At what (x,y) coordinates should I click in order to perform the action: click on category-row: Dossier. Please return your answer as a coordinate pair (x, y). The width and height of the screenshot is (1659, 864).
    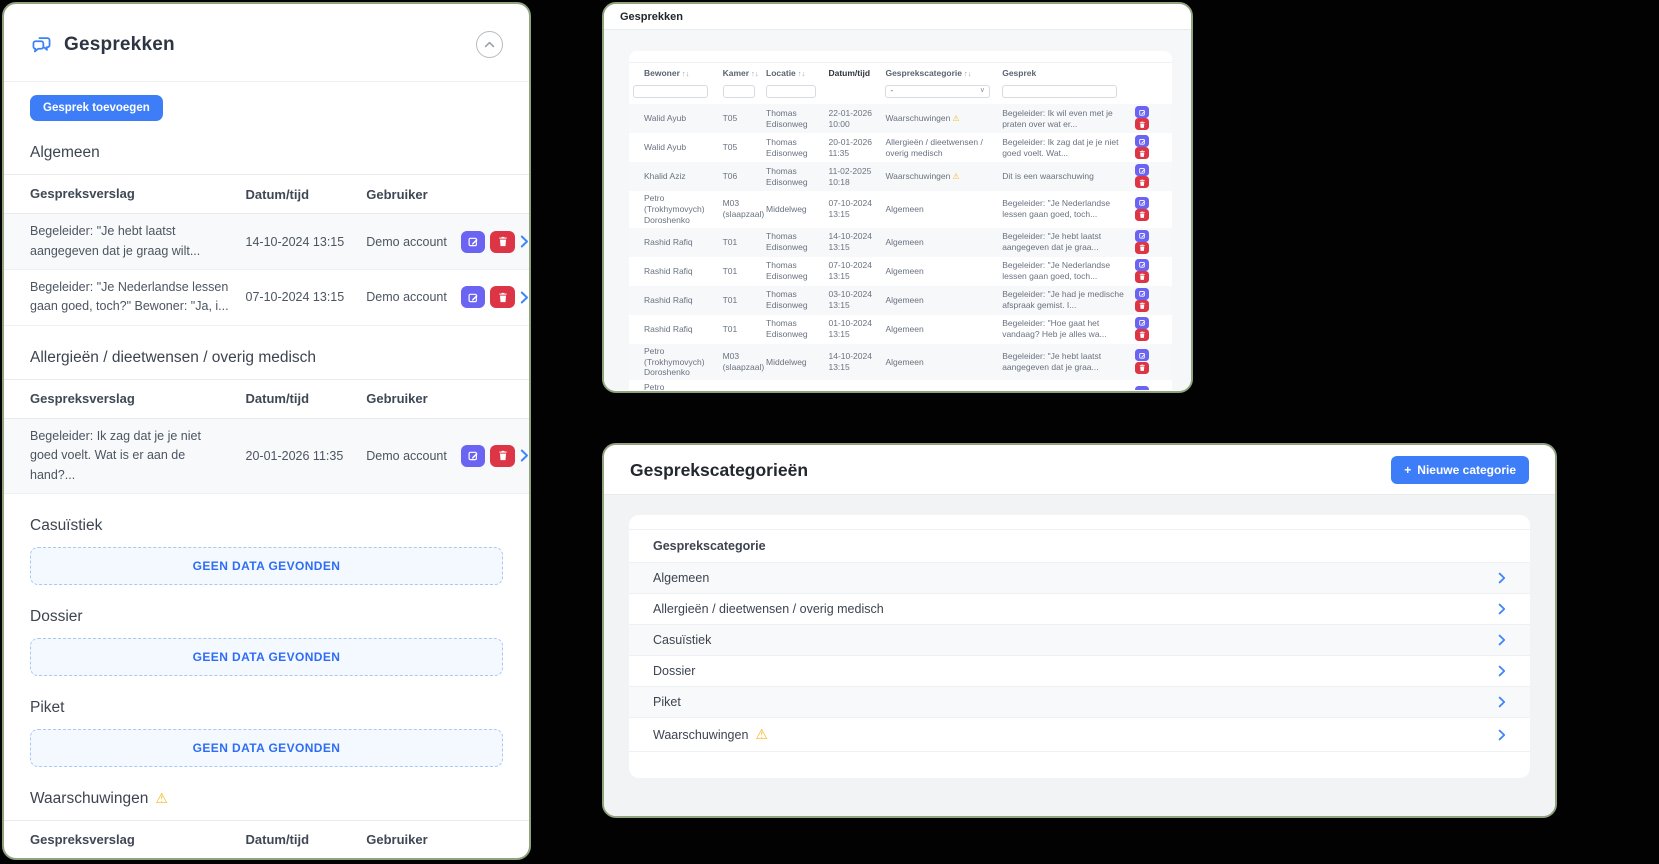
    Looking at the image, I should click on (1079, 671).